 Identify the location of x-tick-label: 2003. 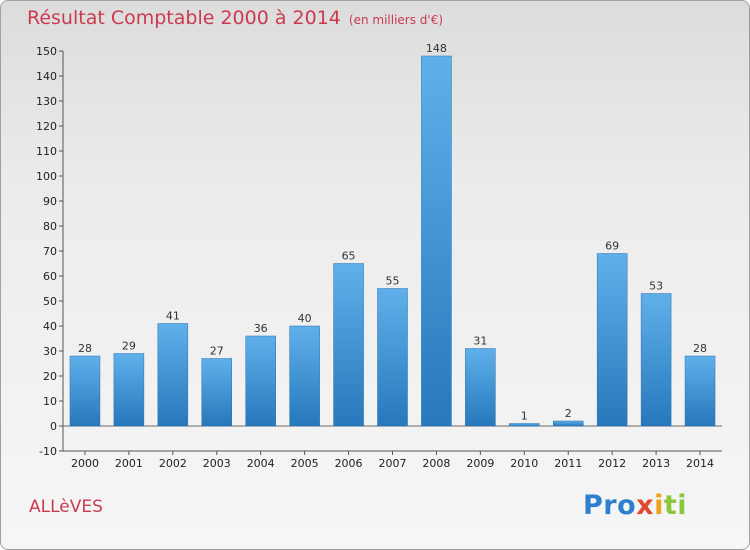
(217, 463).